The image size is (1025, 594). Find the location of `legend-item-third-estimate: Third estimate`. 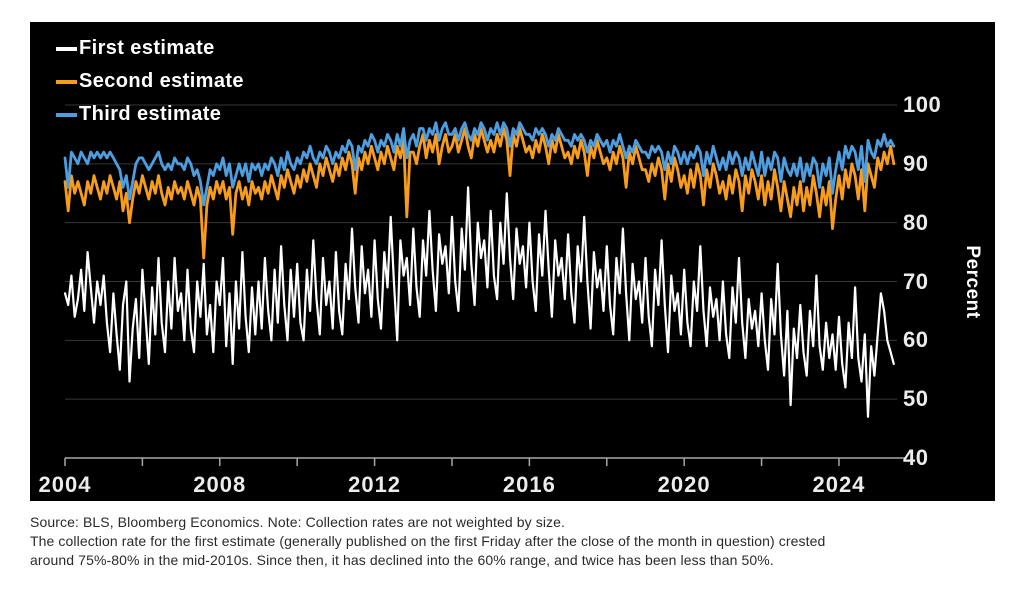

legend-item-third-estimate: Third estimate is located at coordinates (150, 114).